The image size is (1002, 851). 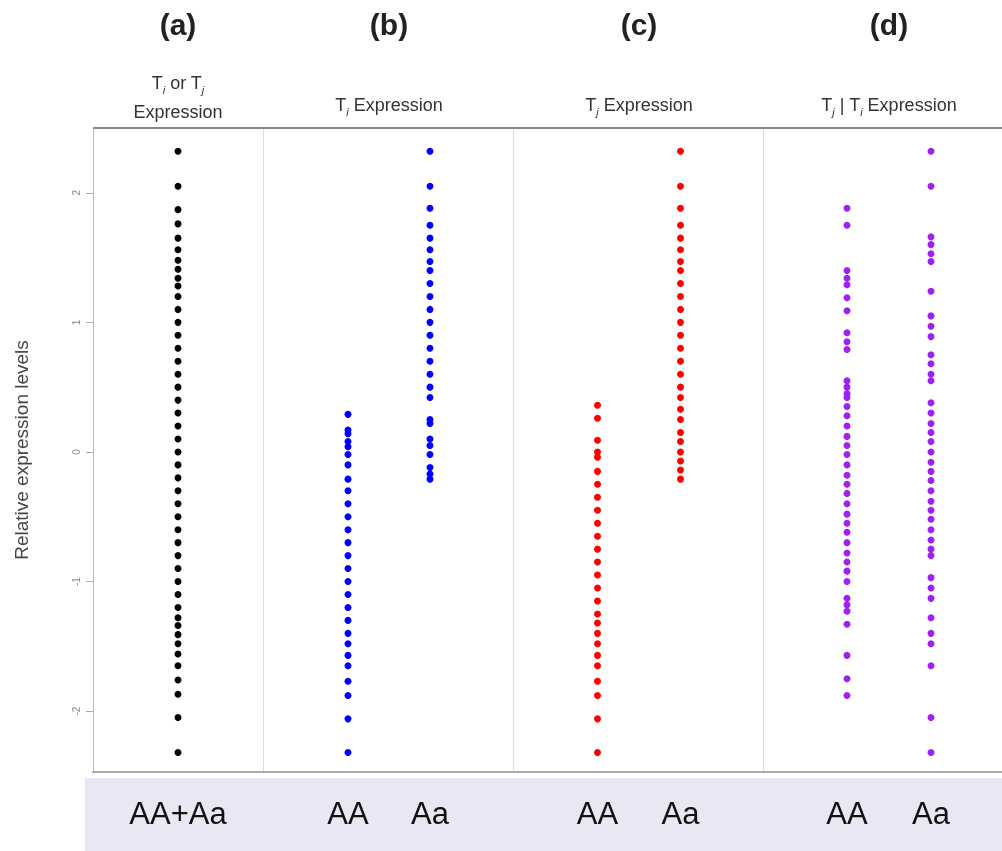 What do you see at coordinates (76, 322) in the screenshot?
I see `y-tick-label: 1` at bounding box center [76, 322].